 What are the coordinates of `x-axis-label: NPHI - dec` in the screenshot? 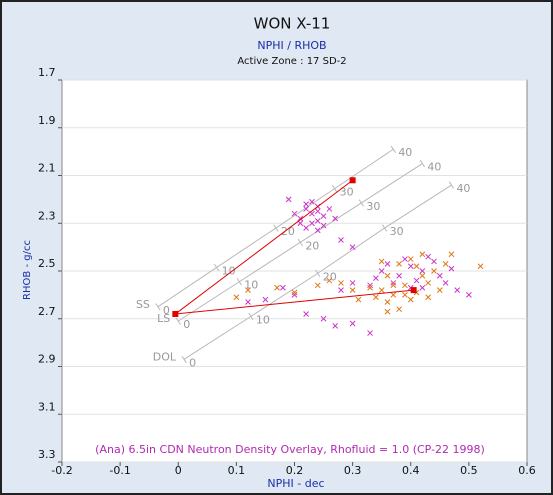 It's located at (295, 483).